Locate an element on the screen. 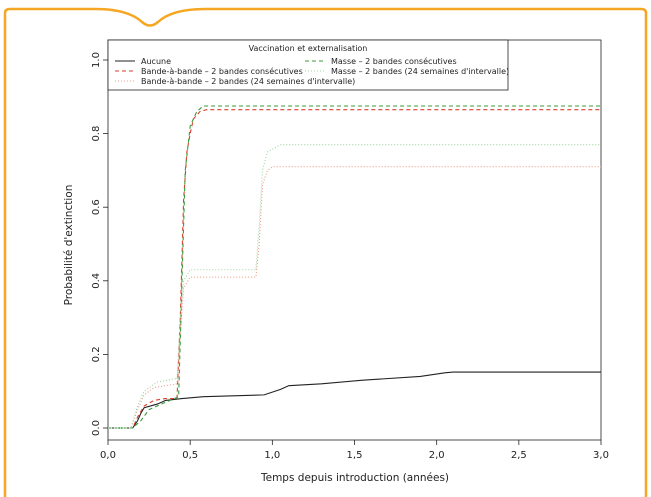  x-tick-label: 0,0 is located at coordinates (108, 455).